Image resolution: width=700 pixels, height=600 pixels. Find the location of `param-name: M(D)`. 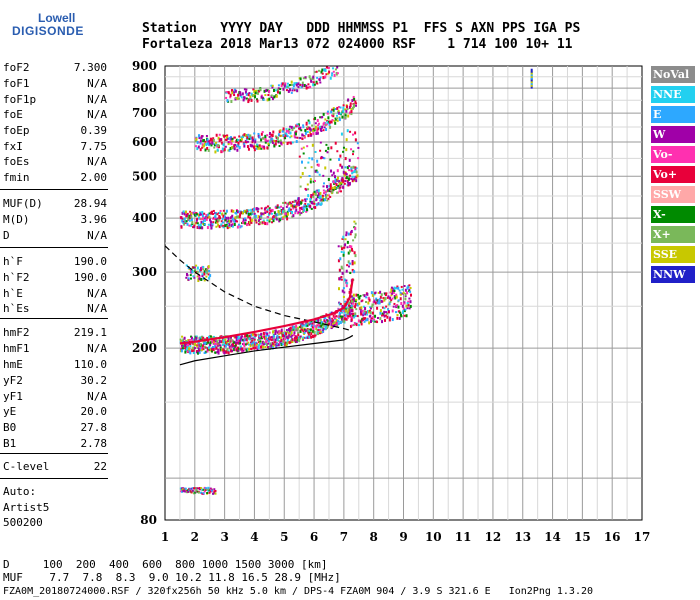

param-name: M(D) is located at coordinates (16, 219).